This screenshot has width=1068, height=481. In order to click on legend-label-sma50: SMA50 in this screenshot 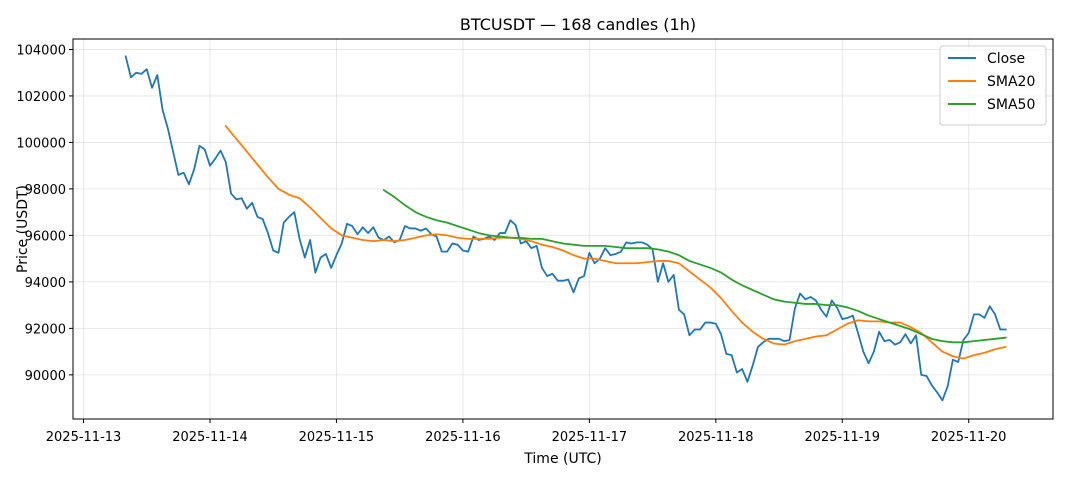, I will do `click(1011, 105)`.